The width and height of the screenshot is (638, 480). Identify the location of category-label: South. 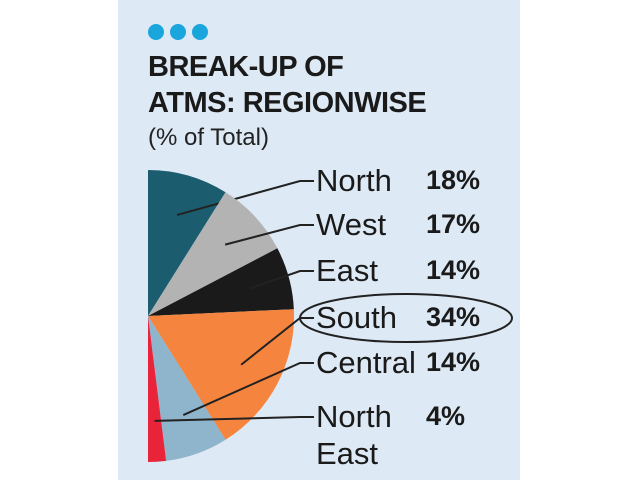
(357, 317).